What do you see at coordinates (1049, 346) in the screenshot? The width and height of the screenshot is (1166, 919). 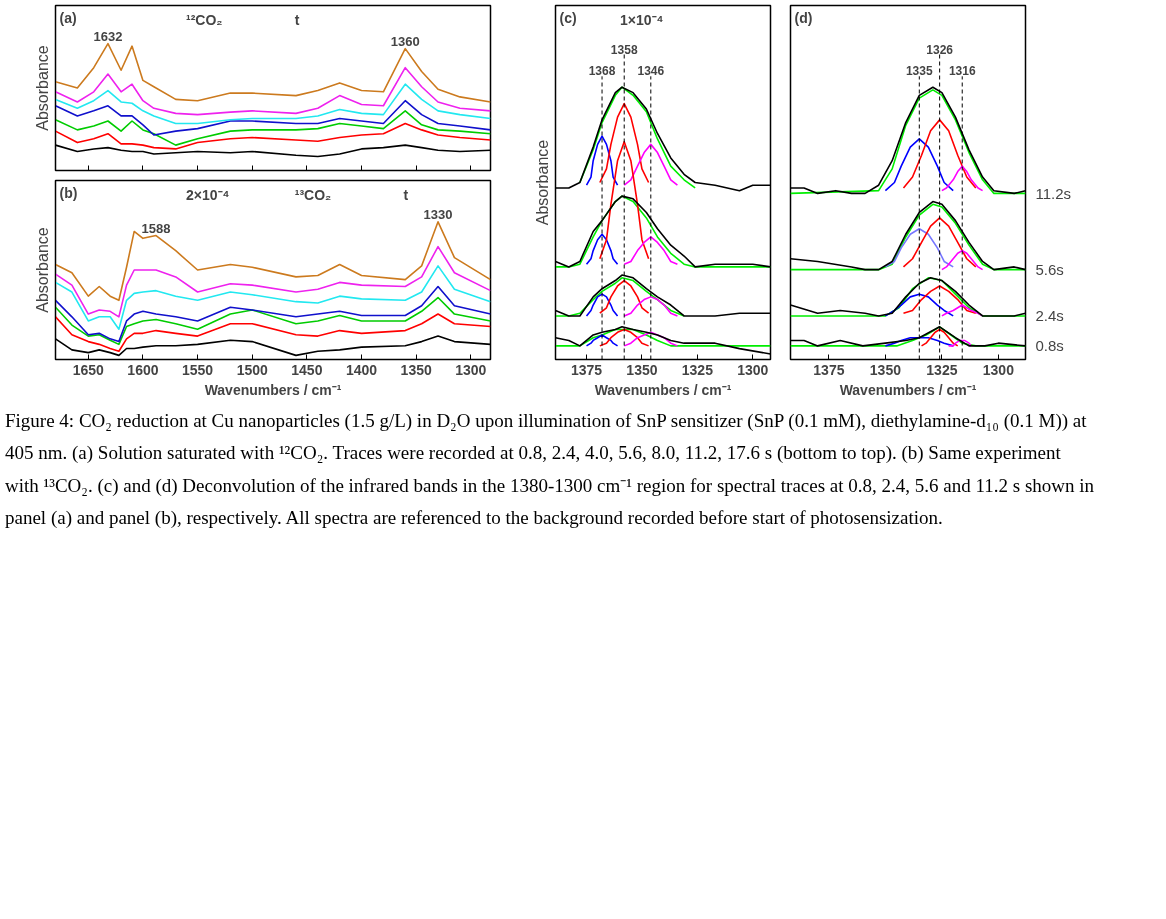 I see `annotation: 0.8s` at bounding box center [1049, 346].